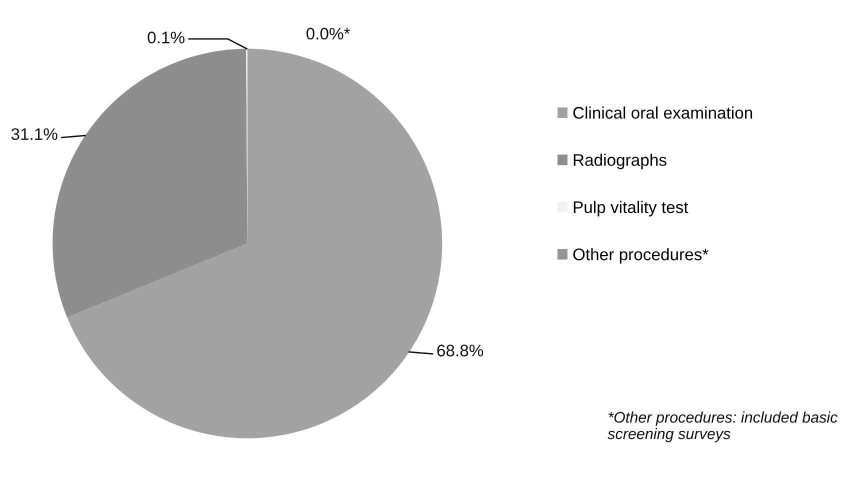  Describe the element at coordinates (631, 208) in the screenshot. I see `legend-label: Pulp vitality test` at that location.